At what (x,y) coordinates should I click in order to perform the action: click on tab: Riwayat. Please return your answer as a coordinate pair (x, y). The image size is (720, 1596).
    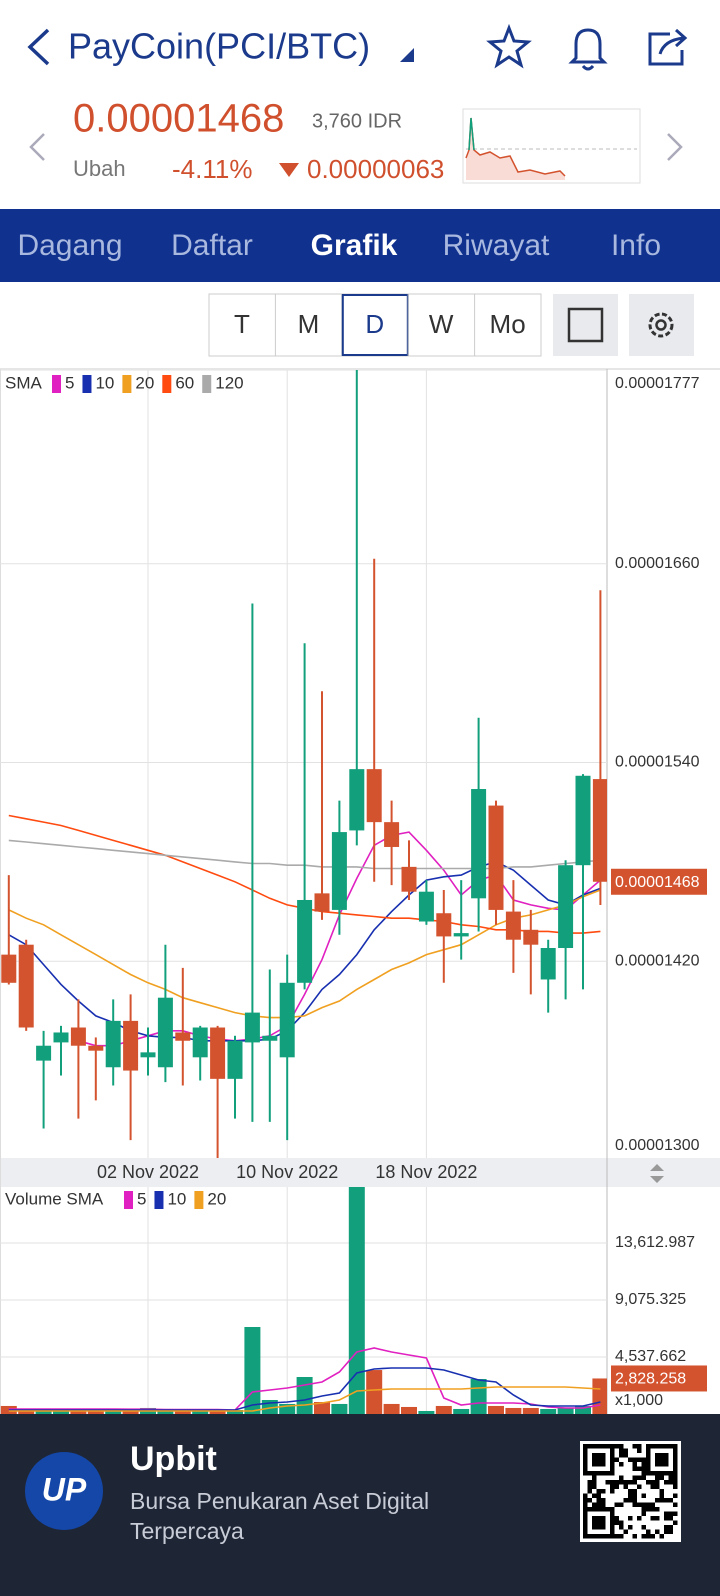
    Looking at the image, I should click on (496, 245).